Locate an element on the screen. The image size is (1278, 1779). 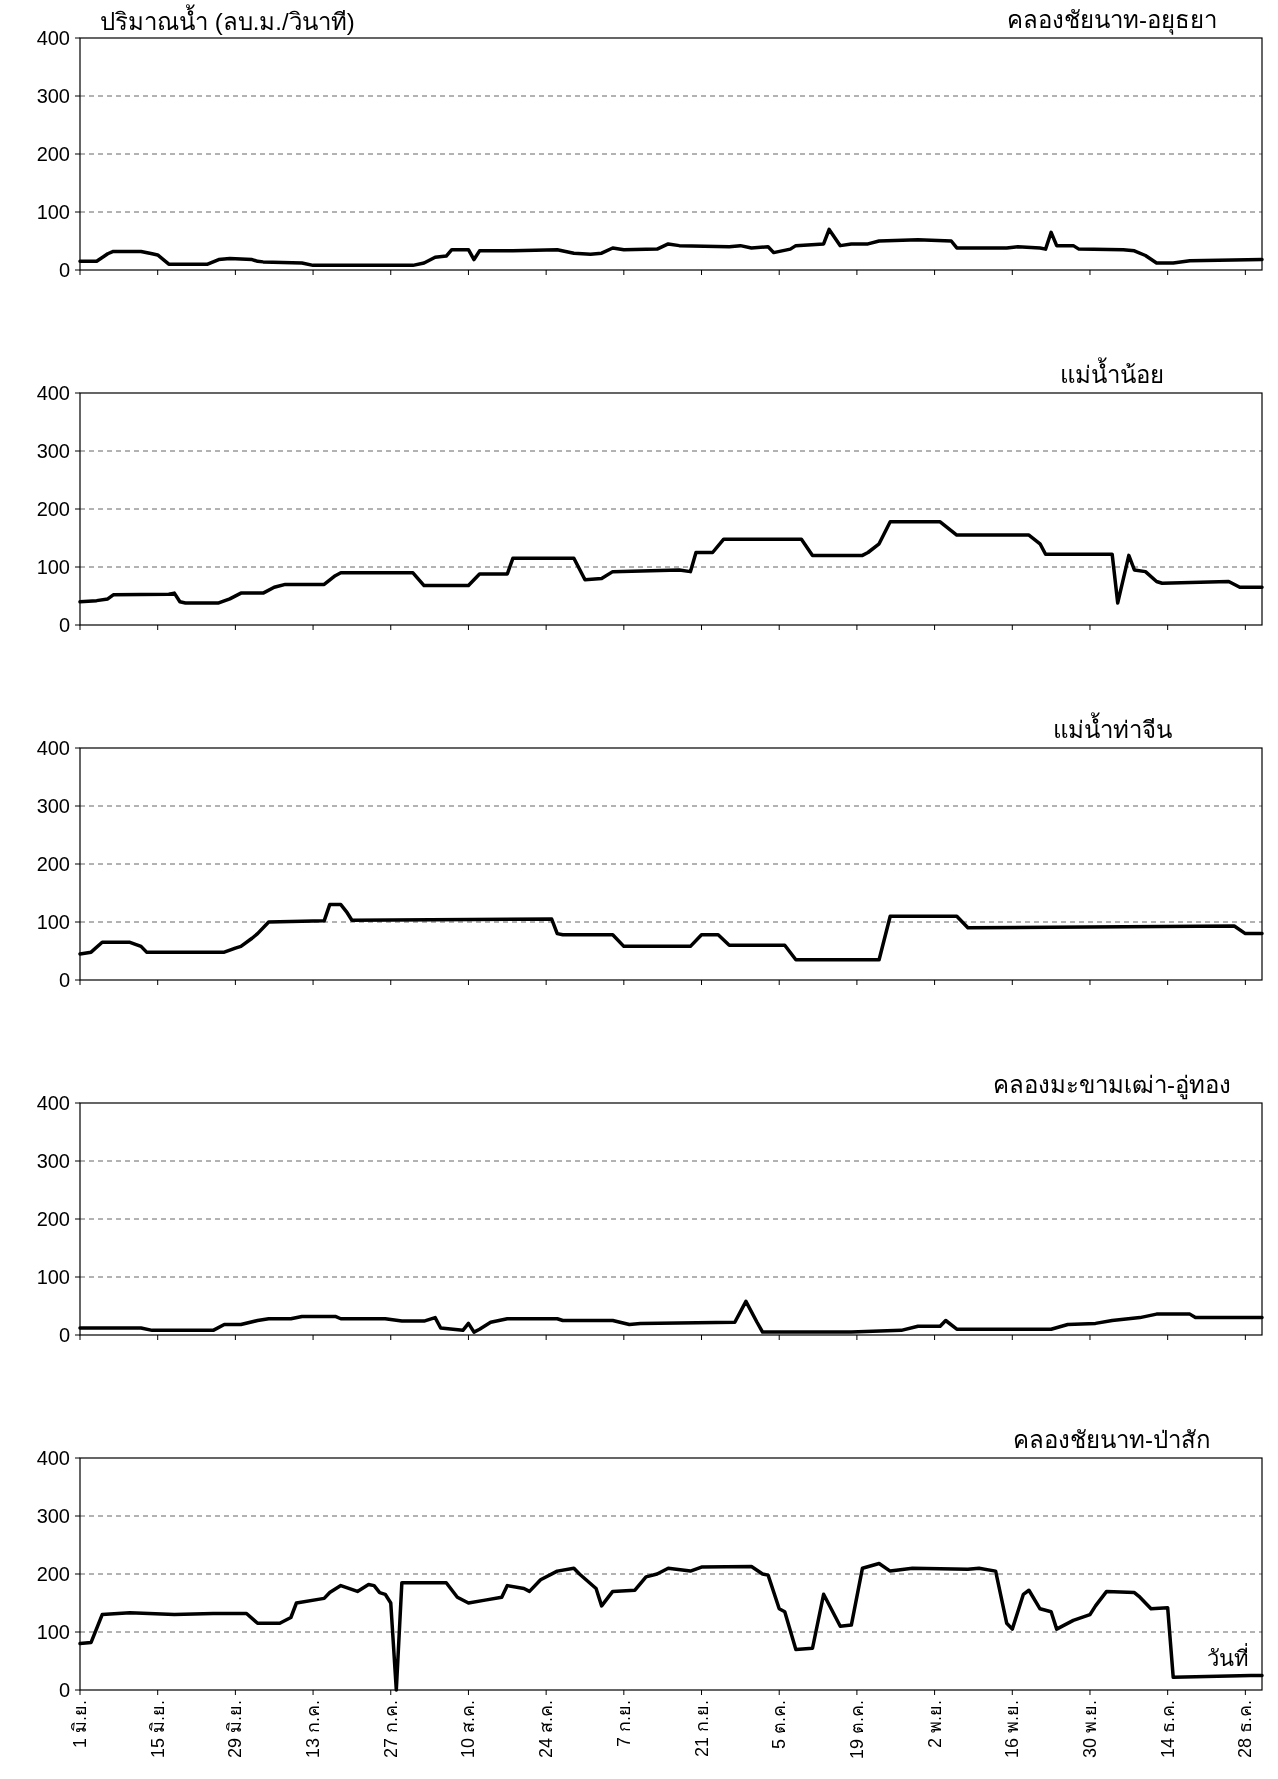
x-tick-label: 24 ส.ค. is located at coordinates (546, 1729).